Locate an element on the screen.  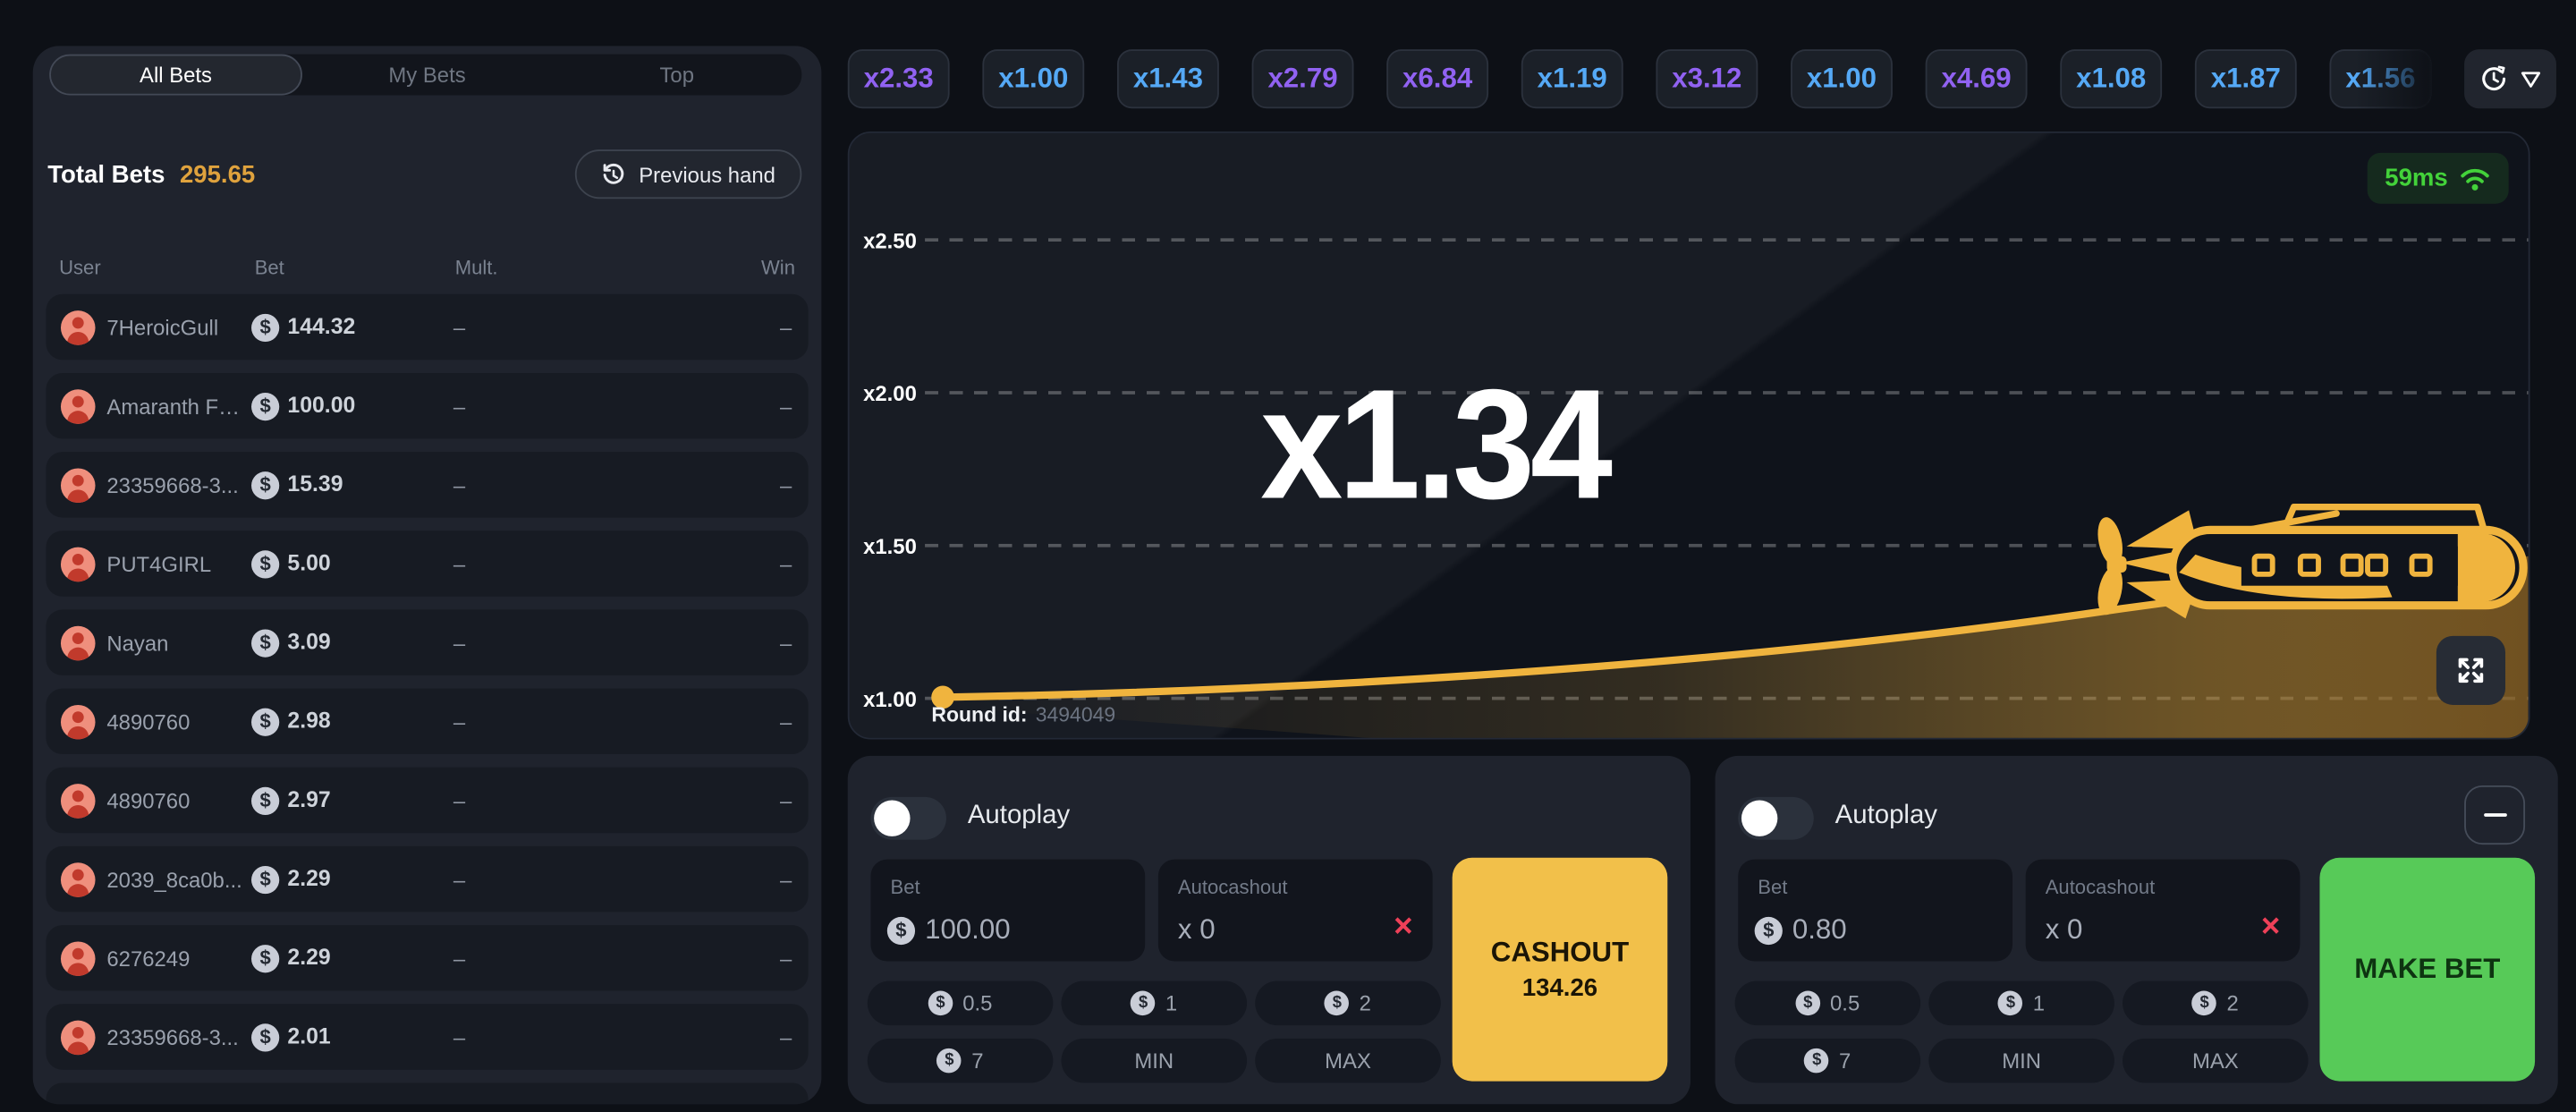
fullscreen-button is located at coordinates (2471, 670).